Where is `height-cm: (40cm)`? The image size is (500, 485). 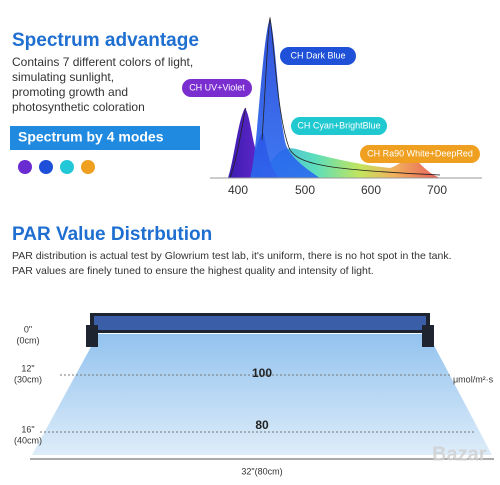 height-cm: (40cm) is located at coordinates (28, 440).